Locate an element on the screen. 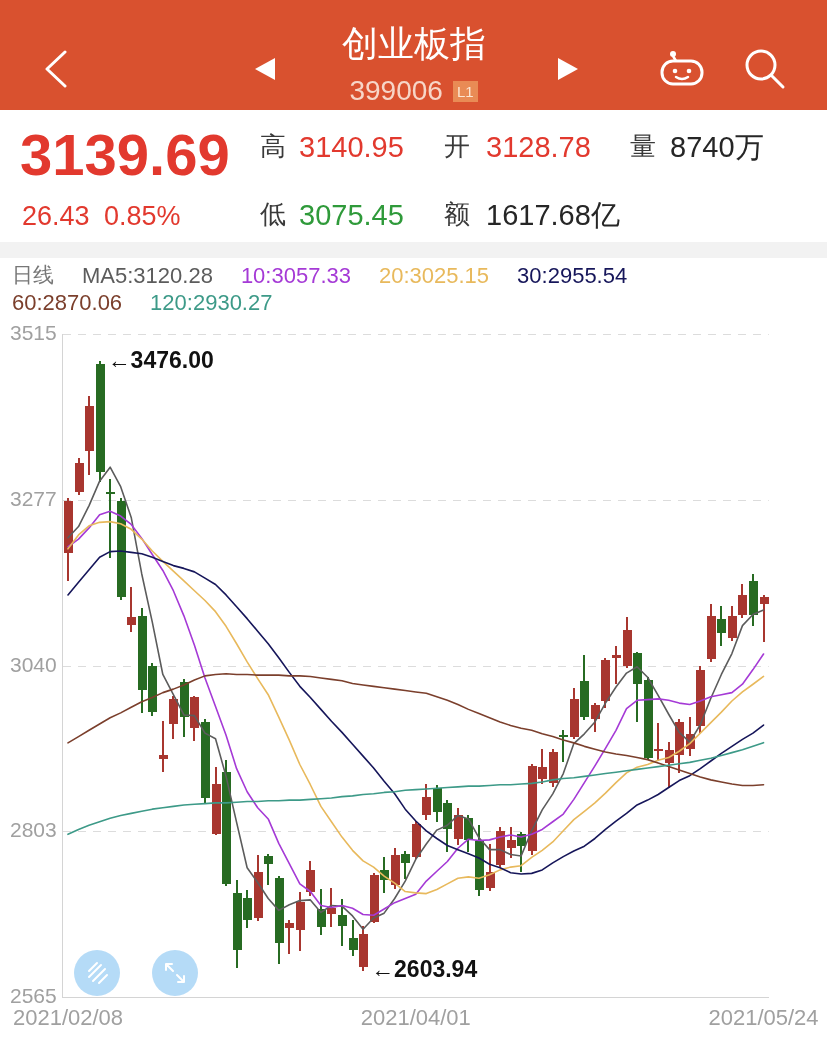 This screenshot has height=1044, width=827. text: 0.85% is located at coordinates (142, 216).